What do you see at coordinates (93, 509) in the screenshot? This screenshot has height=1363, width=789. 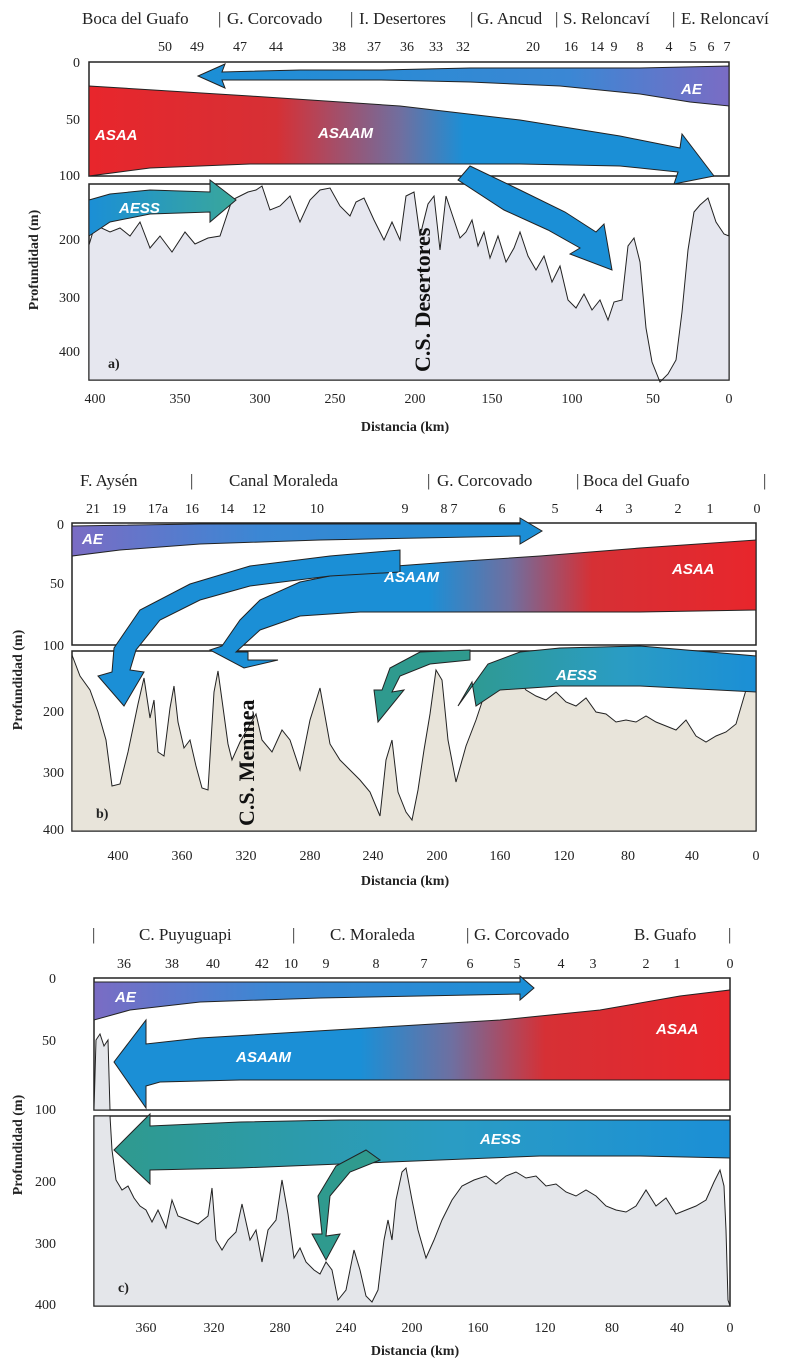 I see `station-label: 21` at bounding box center [93, 509].